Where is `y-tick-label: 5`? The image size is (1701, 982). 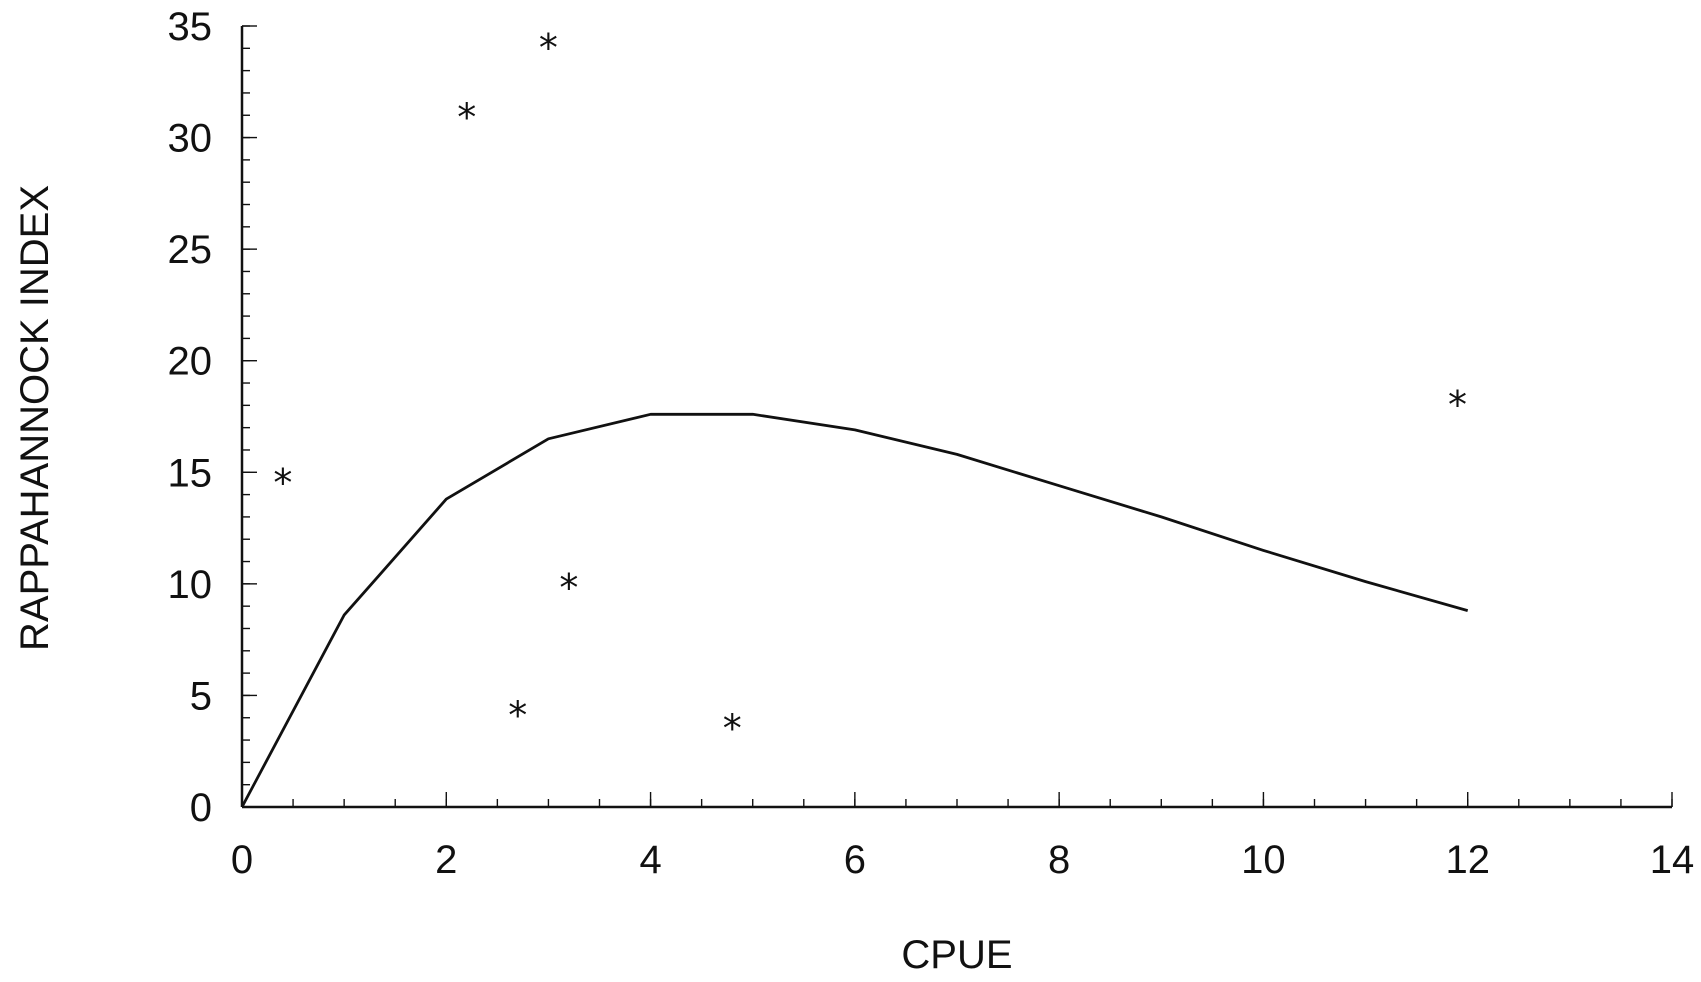
y-tick-label: 5 is located at coordinates (201, 696).